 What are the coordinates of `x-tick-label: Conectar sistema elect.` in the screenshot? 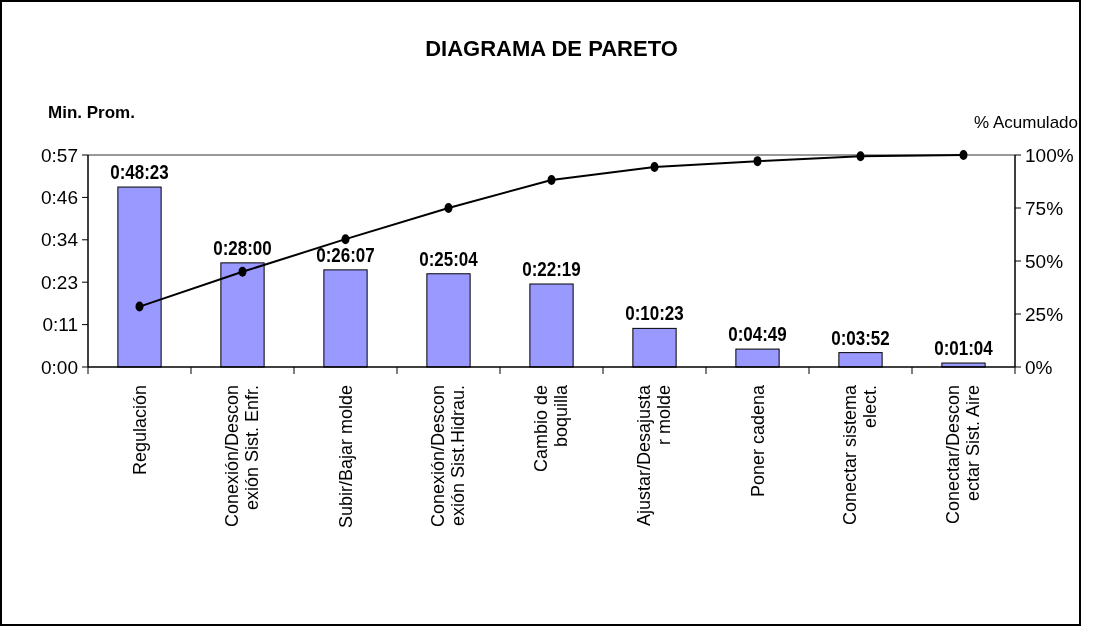 It's located at (860, 455).